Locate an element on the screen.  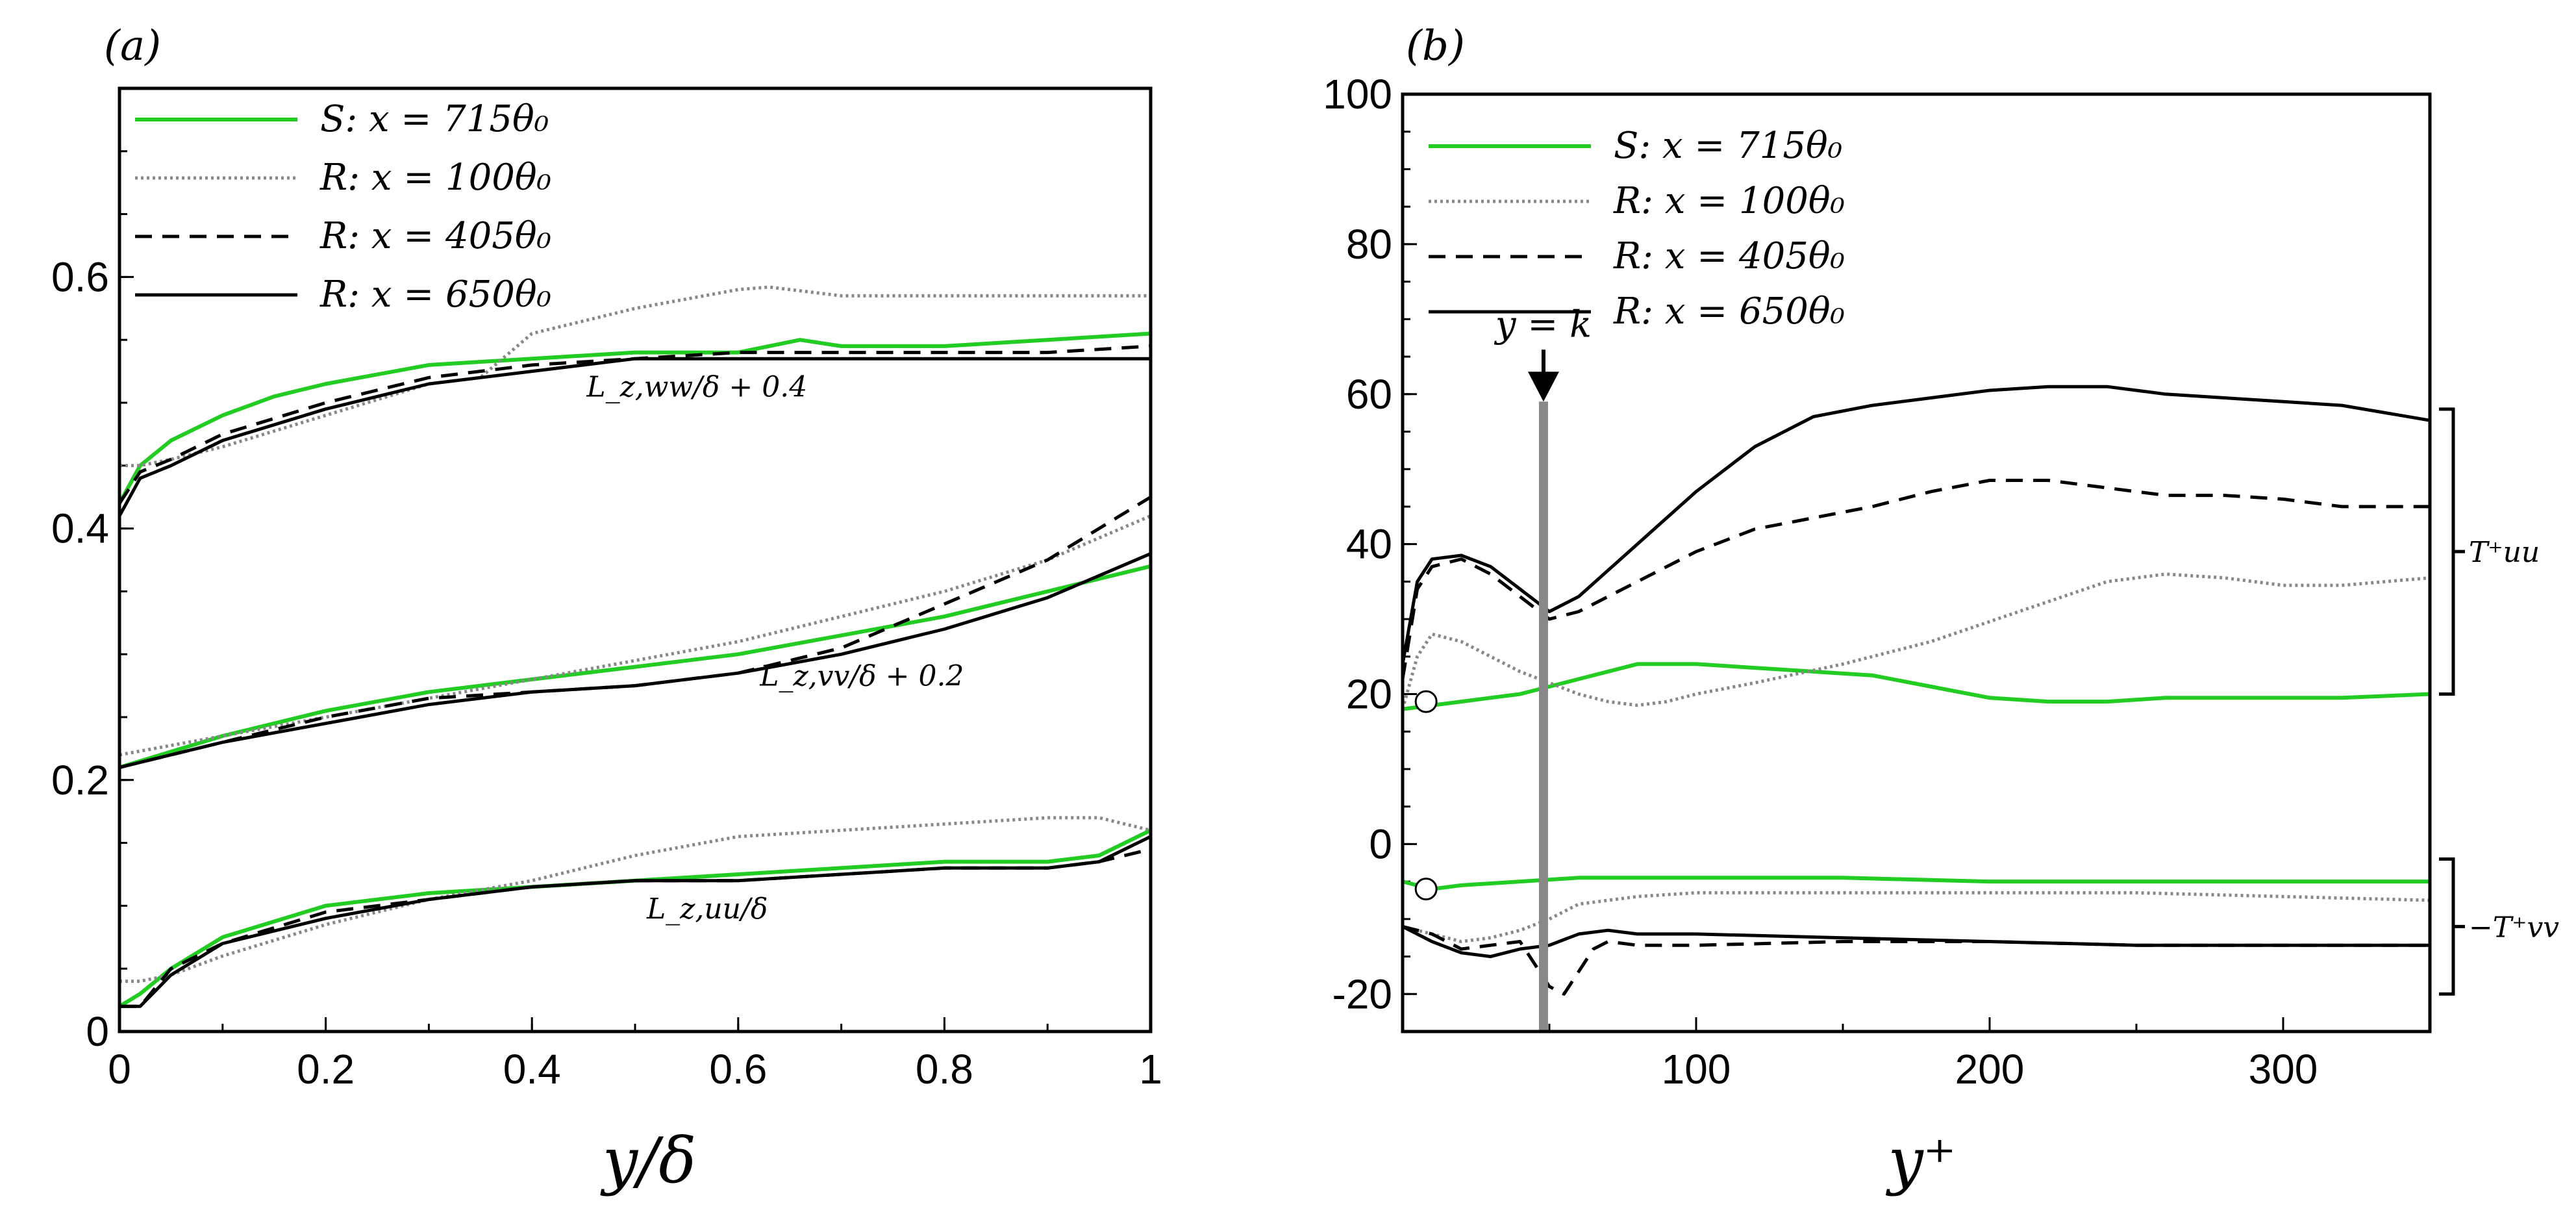
curve-annotation: L_z,ww/δ + 0.4 is located at coordinates (696, 386).